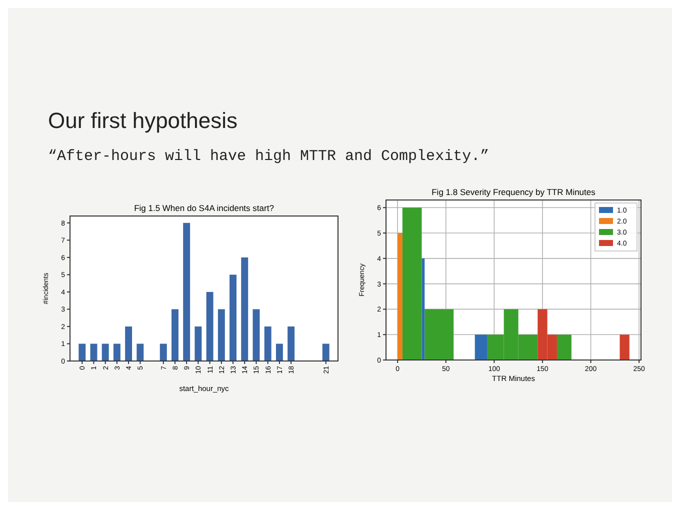 This screenshot has height=510, width=680. What do you see at coordinates (204, 208) in the screenshot?
I see `chart-title: Fig 1.5 When do S4A incidents start?` at bounding box center [204, 208].